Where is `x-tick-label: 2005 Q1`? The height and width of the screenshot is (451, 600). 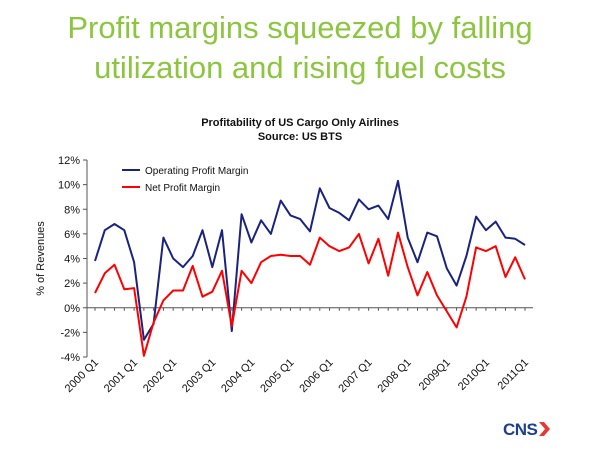 x-tick-label: 2005 Q1 is located at coordinates (277, 376).